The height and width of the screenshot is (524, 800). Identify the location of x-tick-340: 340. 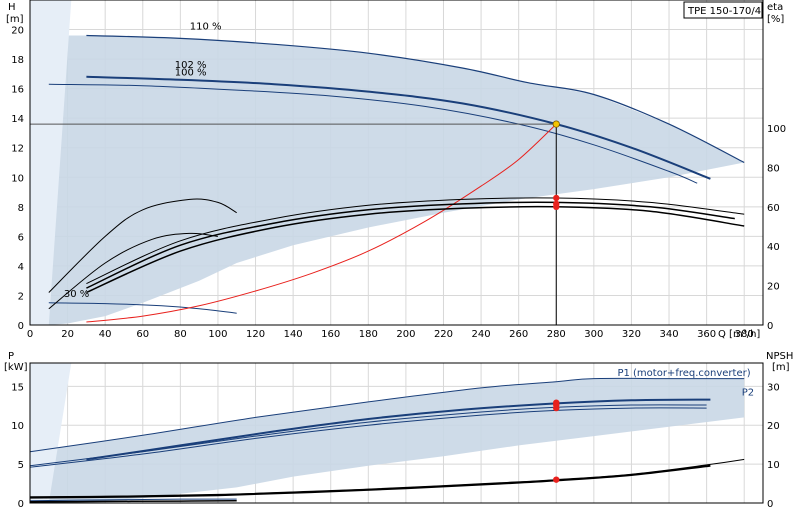
(668, 334).